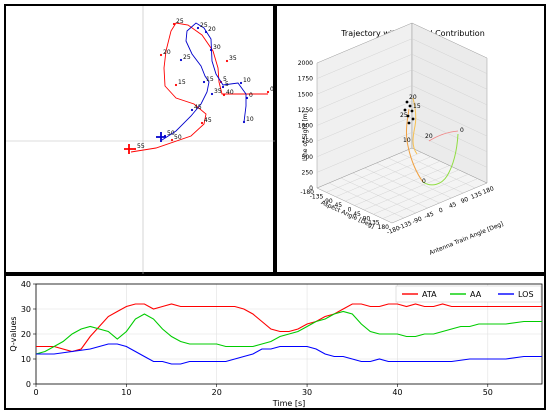 The image size is (550, 414). I want to click on aircraft-red-icon, so click(129, 149).